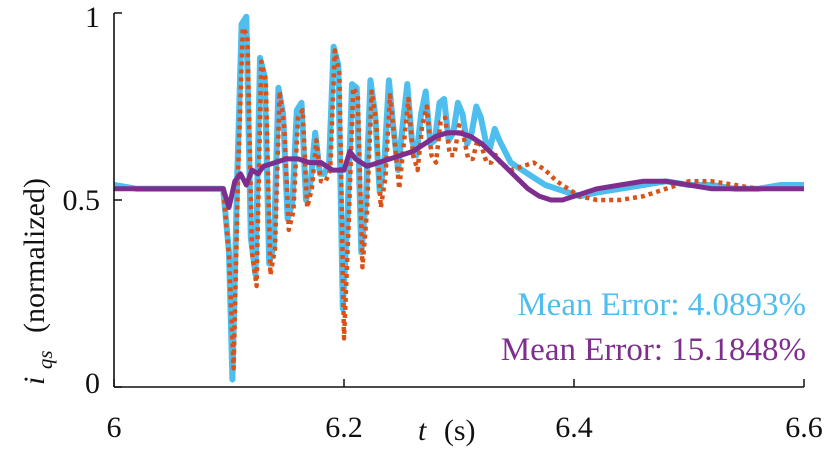 The width and height of the screenshot is (830, 451). Describe the element at coordinates (92, 383) in the screenshot. I see `y-tick-label: 0` at that location.